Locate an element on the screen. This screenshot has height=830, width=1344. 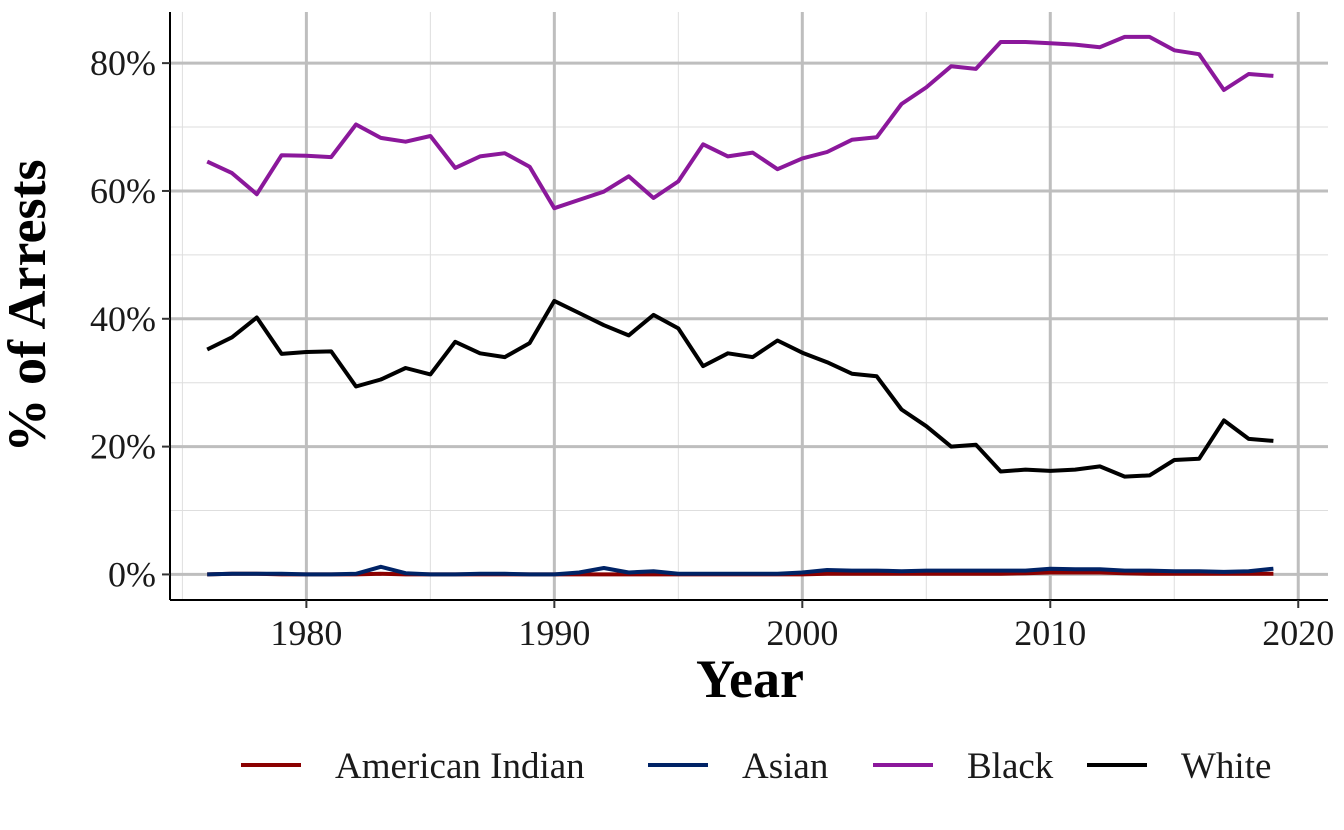
y-tick-label: 0% is located at coordinates (132, 574).